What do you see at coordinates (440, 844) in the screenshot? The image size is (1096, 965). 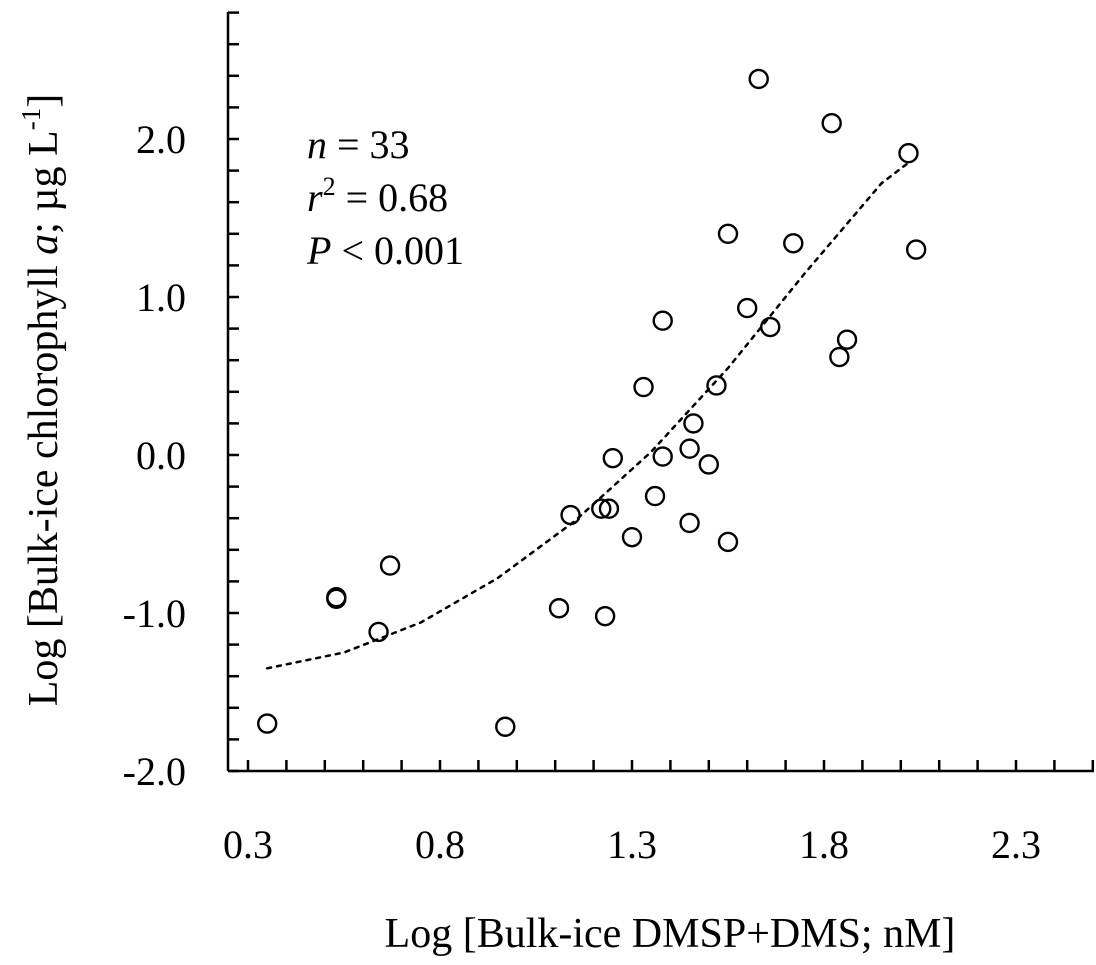 I see `x-tick-label: 0.8` at bounding box center [440, 844].